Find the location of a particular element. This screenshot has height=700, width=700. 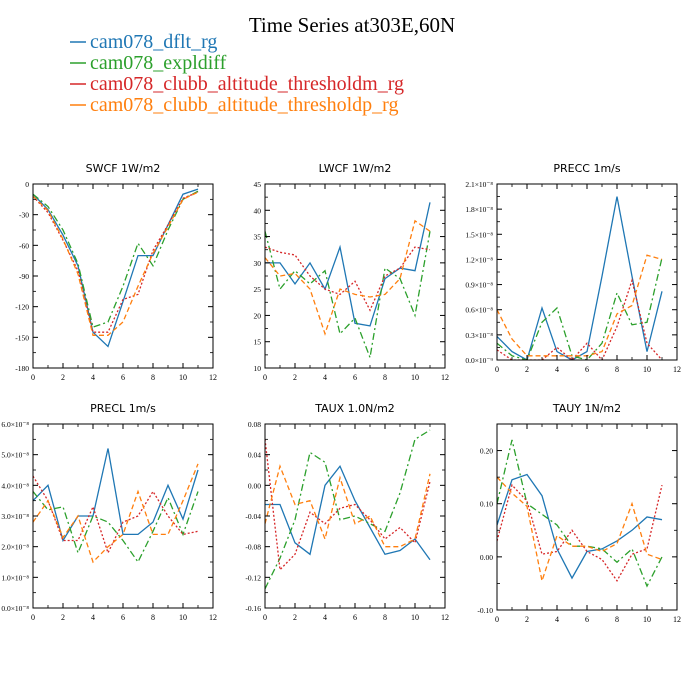

y-tick-label: 10 is located at coordinates (258, 368).